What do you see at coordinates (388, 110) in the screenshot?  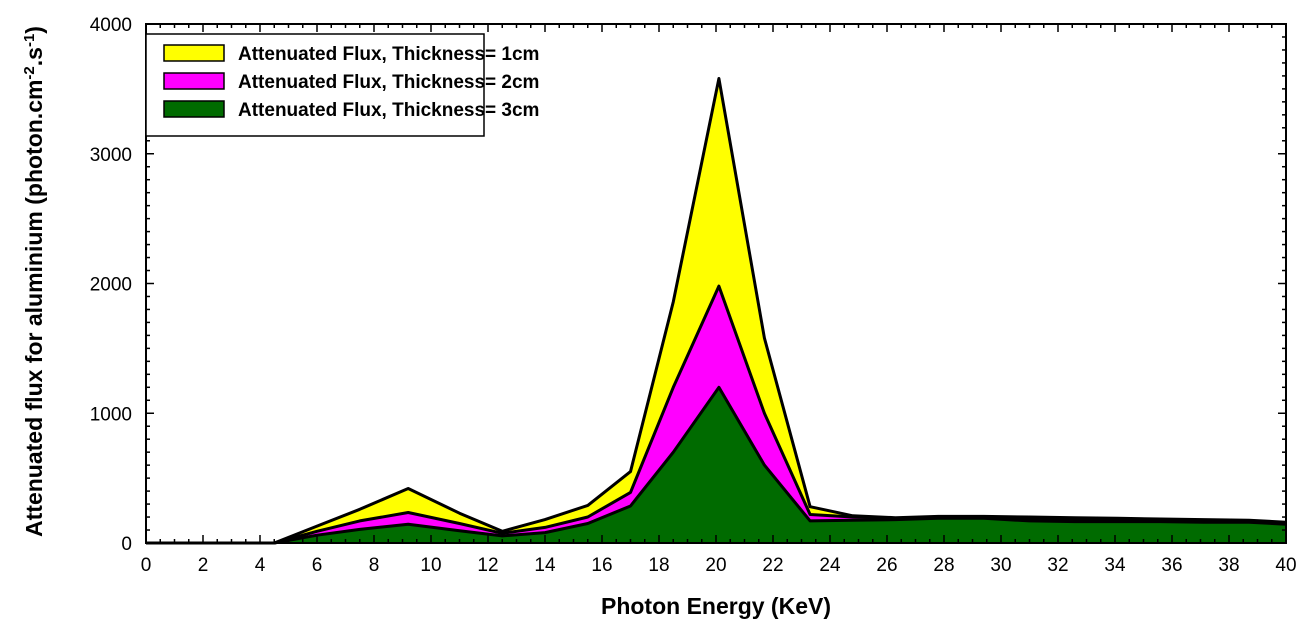 I see `legend-label-3: Attenuated Flux, Thickness= 3cm` at bounding box center [388, 110].